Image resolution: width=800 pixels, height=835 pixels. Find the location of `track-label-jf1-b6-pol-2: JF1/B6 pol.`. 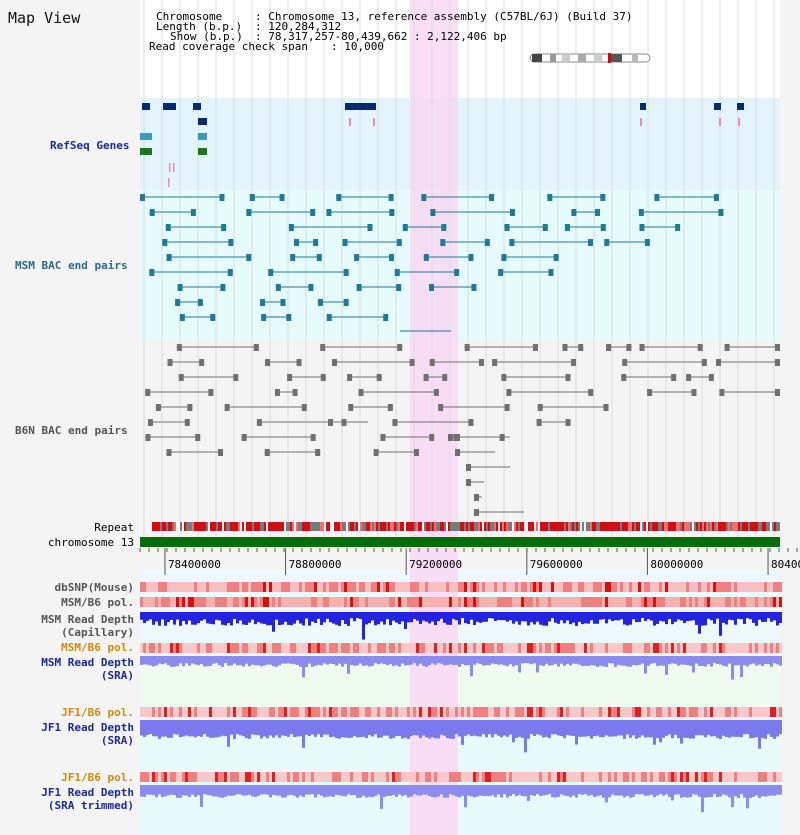

track-label-jf1-b6-pol-2: JF1/B6 pol. is located at coordinates (97, 777).